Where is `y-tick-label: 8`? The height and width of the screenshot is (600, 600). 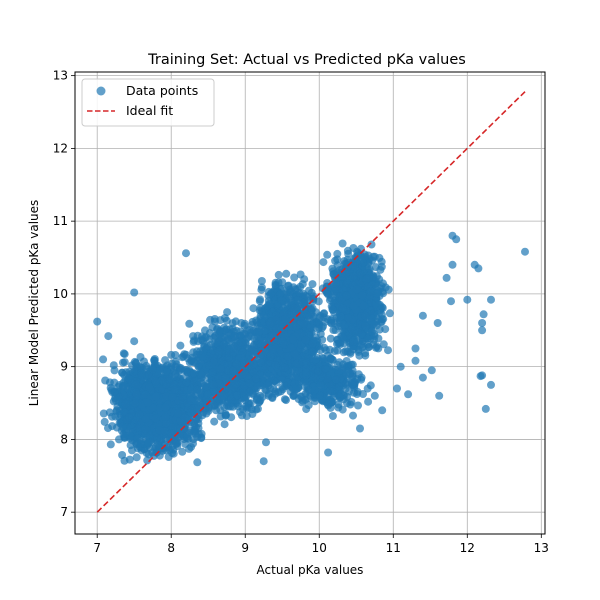
y-tick-label: 8 is located at coordinates (64, 439).